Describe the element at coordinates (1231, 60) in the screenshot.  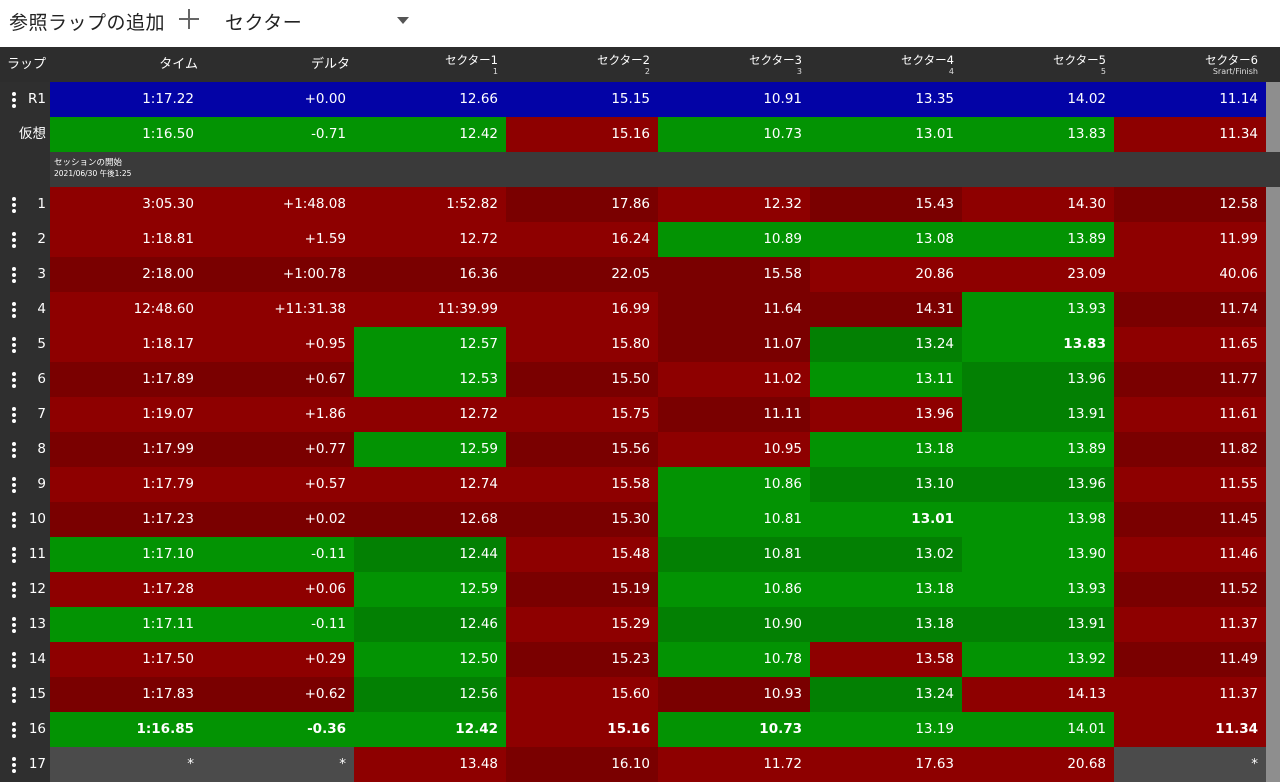
I see `header-sector-name: セクター6` at that location.